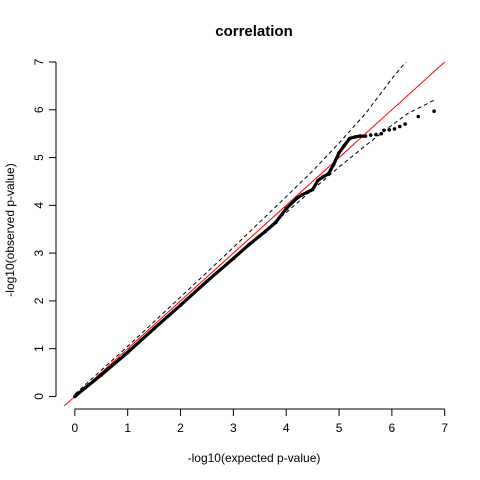 The height and width of the screenshot is (480, 480). What do you see at coordinates (39, 109) in the screenshot?
I see `y-tick-label: 6` at bounding box center [39, 109].